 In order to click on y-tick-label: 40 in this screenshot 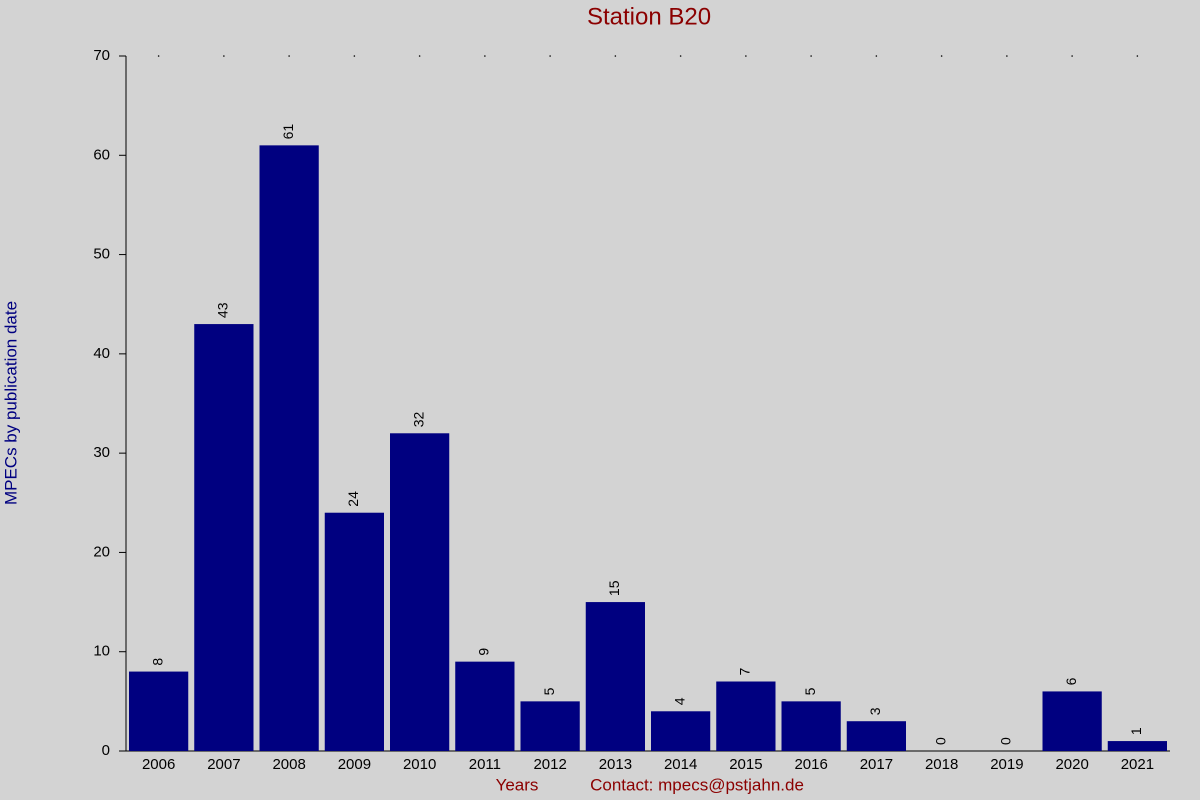, I will do `click(101, 353)`.